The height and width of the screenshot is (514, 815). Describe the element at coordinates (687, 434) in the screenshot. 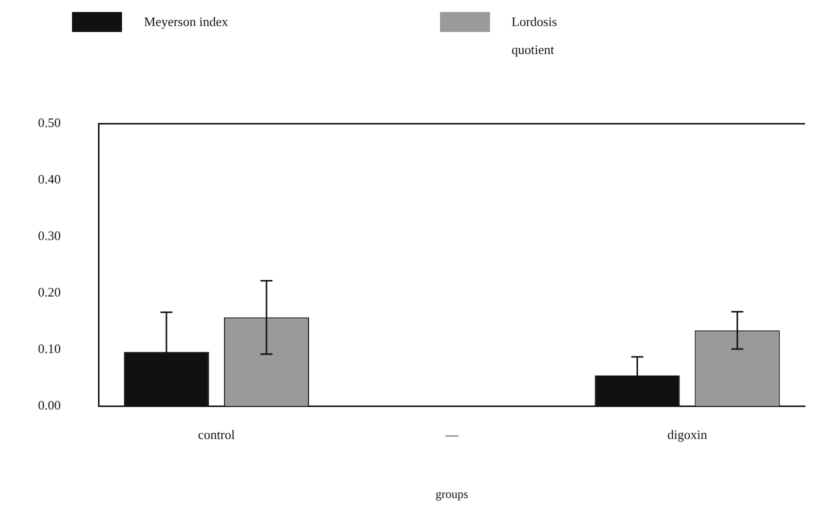

I see `x-tick-label: digoxin` at that location.